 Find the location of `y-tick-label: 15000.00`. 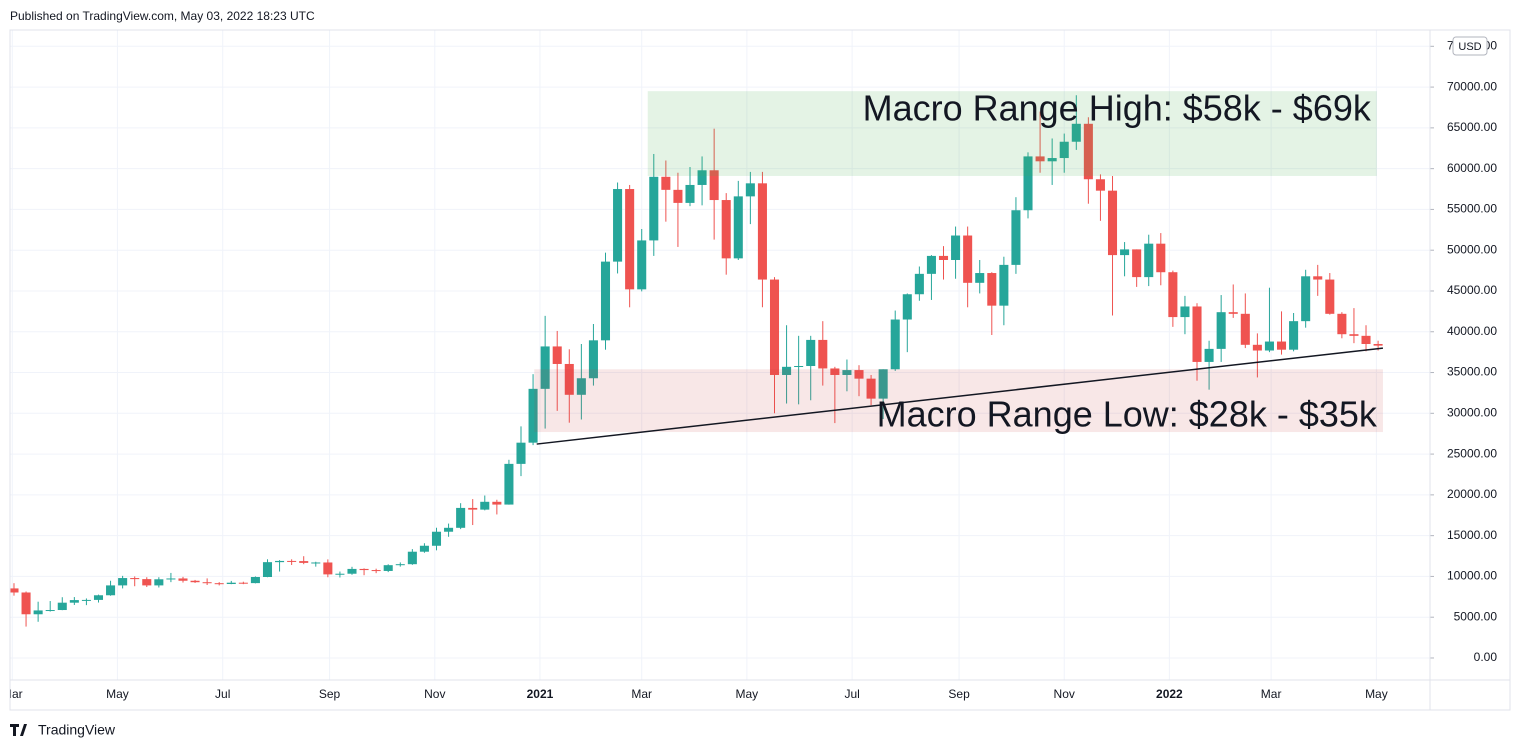

y-tick-label: 15000.00 is located at coordinates (1472, 535).